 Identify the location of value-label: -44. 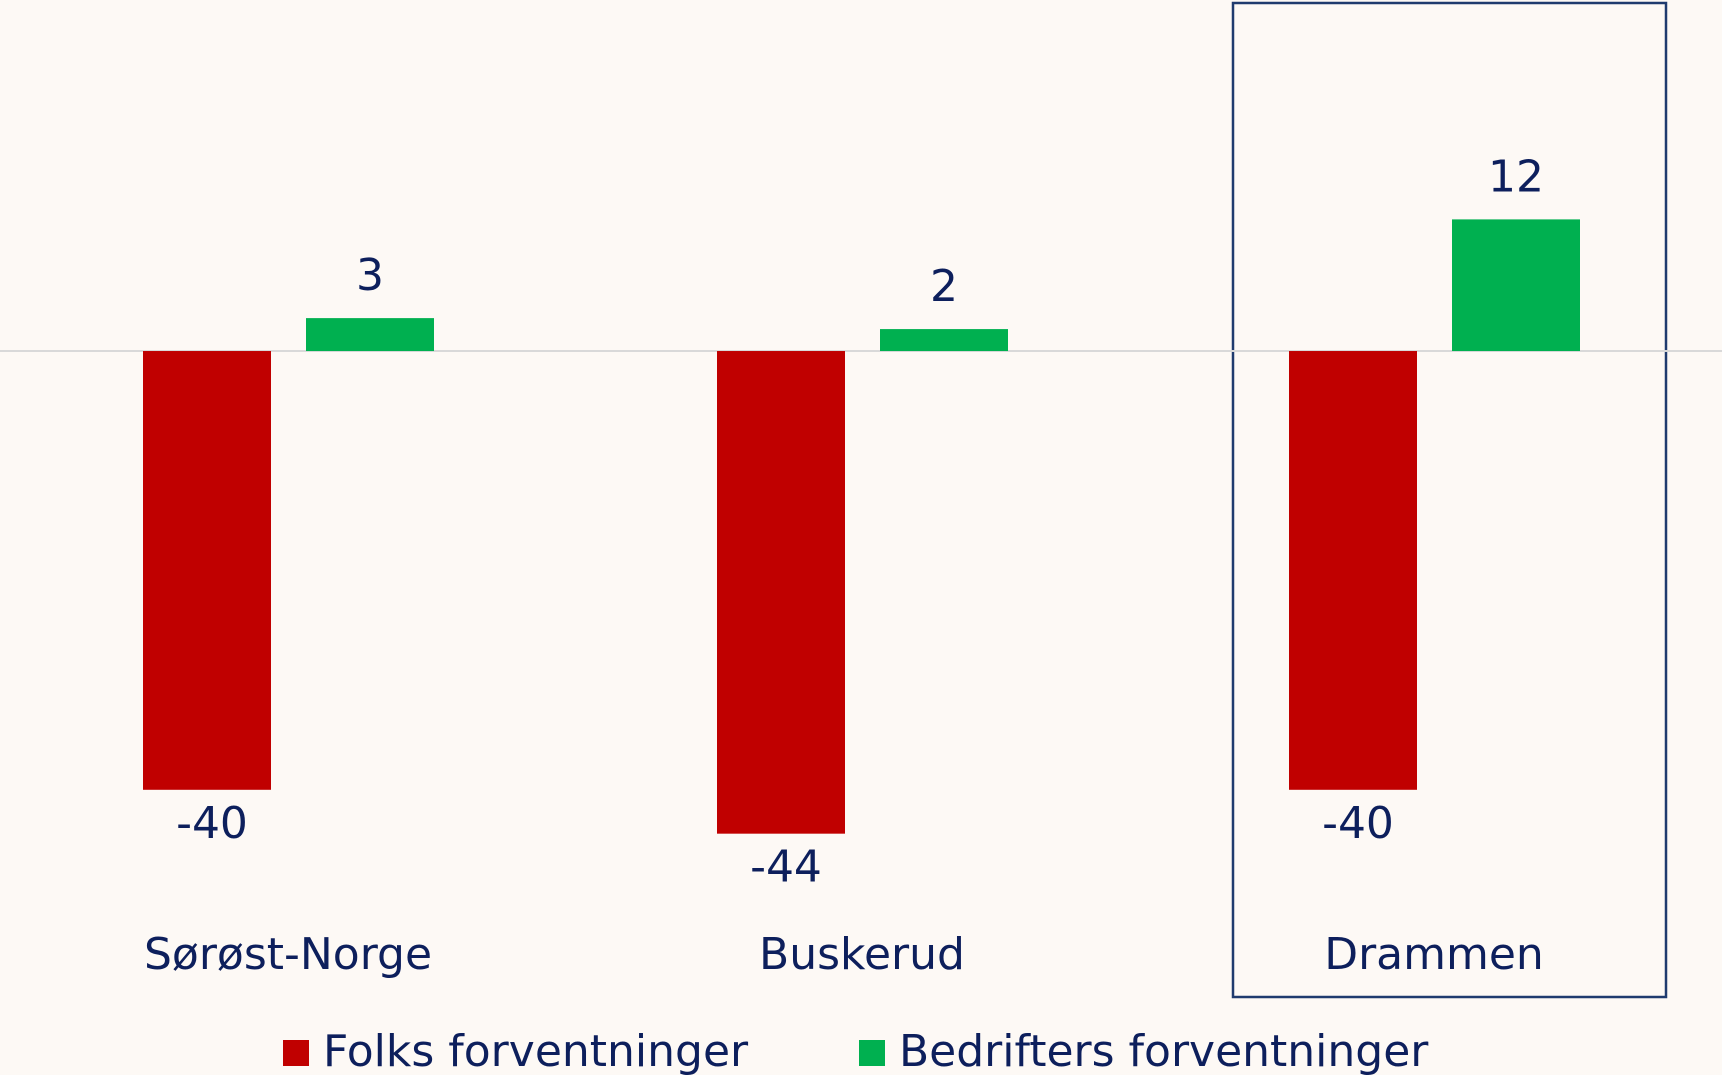
(786, 867).